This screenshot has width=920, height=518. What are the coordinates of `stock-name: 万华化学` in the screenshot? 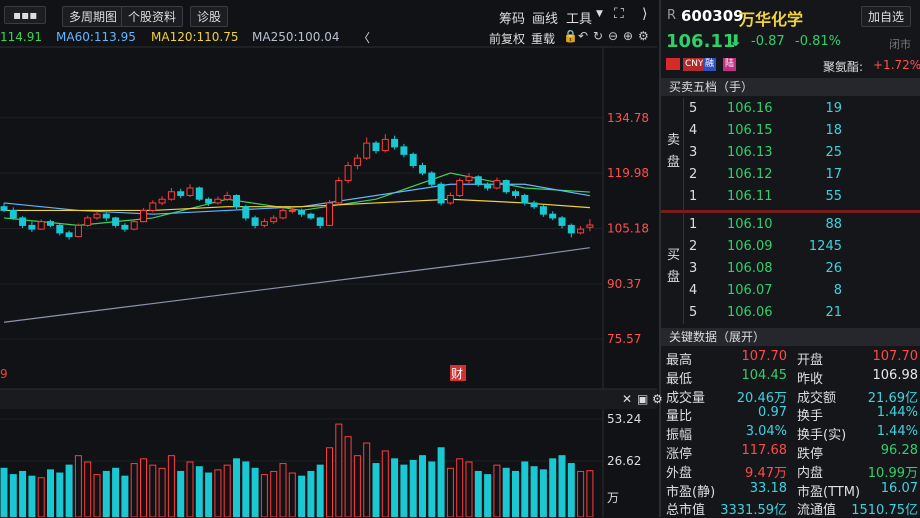 It's located at (771, 19).